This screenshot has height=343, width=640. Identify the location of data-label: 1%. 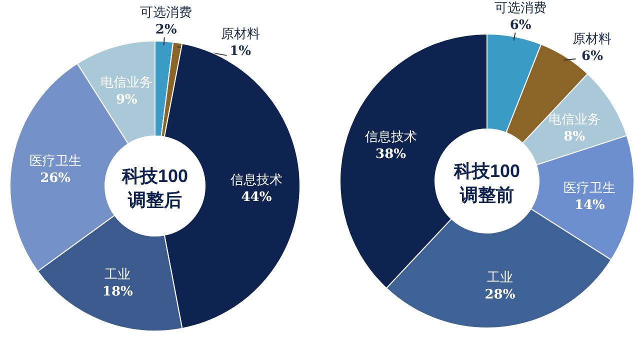
(241, 51).